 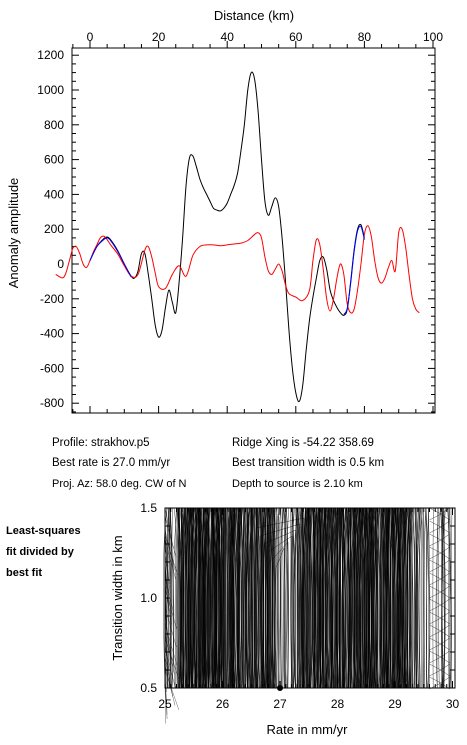 I want to click on x-axis-title-bottom: Rate in mm/yr, so click(x=308, y=729).